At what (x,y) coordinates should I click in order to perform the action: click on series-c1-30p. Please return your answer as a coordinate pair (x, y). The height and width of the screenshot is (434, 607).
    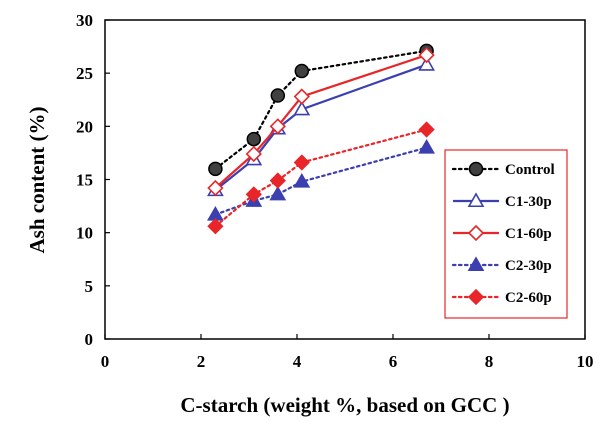
    Looking at the image, I should click on (321, 126).